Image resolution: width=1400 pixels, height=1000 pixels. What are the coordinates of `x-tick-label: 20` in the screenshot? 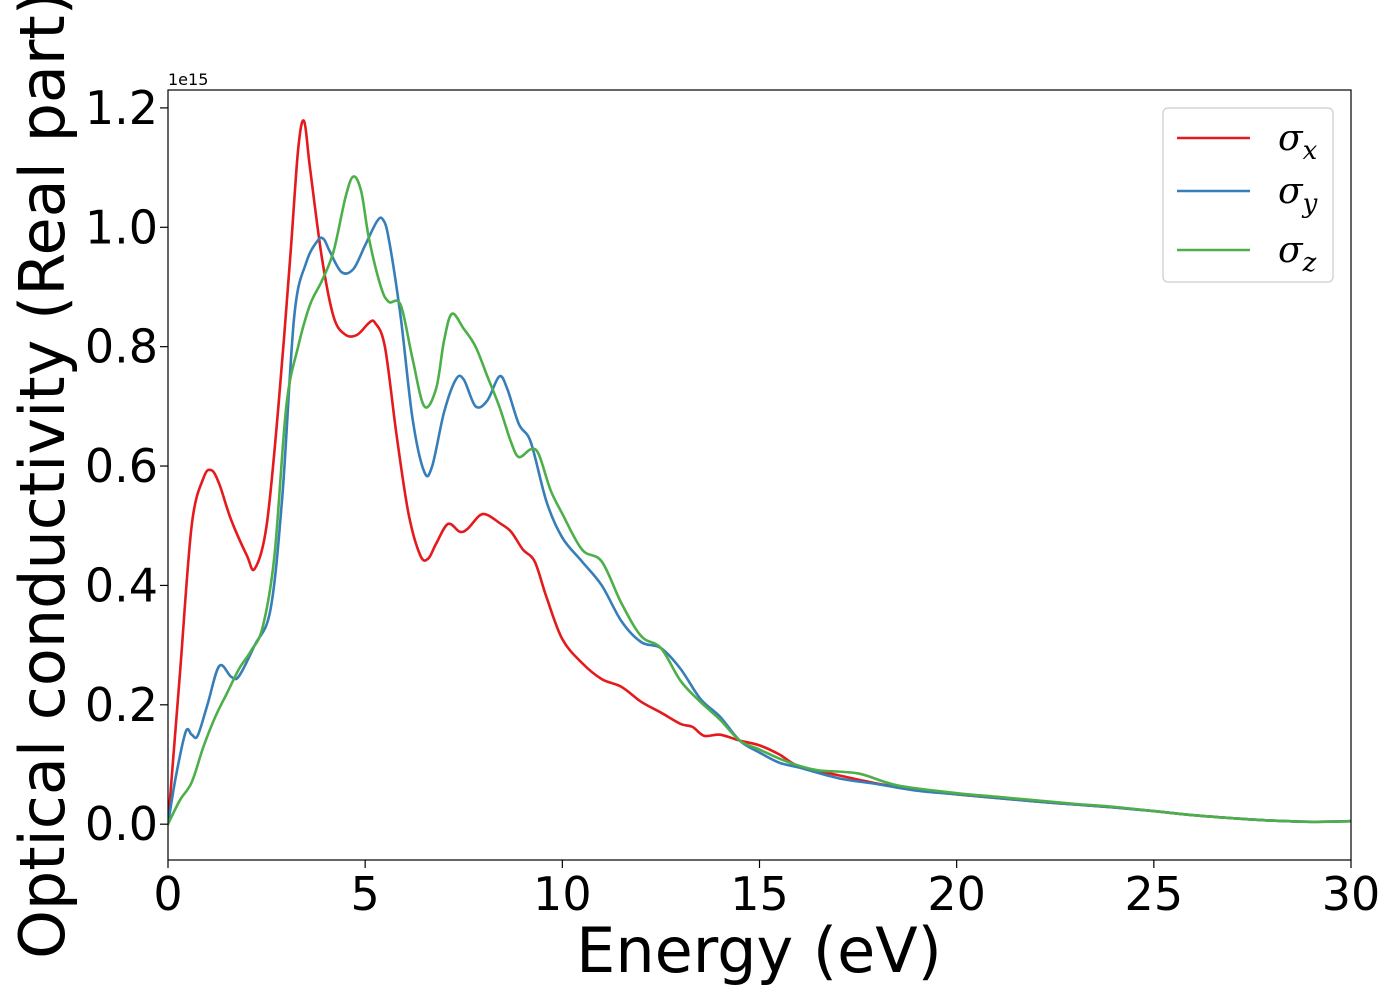 It's located at (956, 894).